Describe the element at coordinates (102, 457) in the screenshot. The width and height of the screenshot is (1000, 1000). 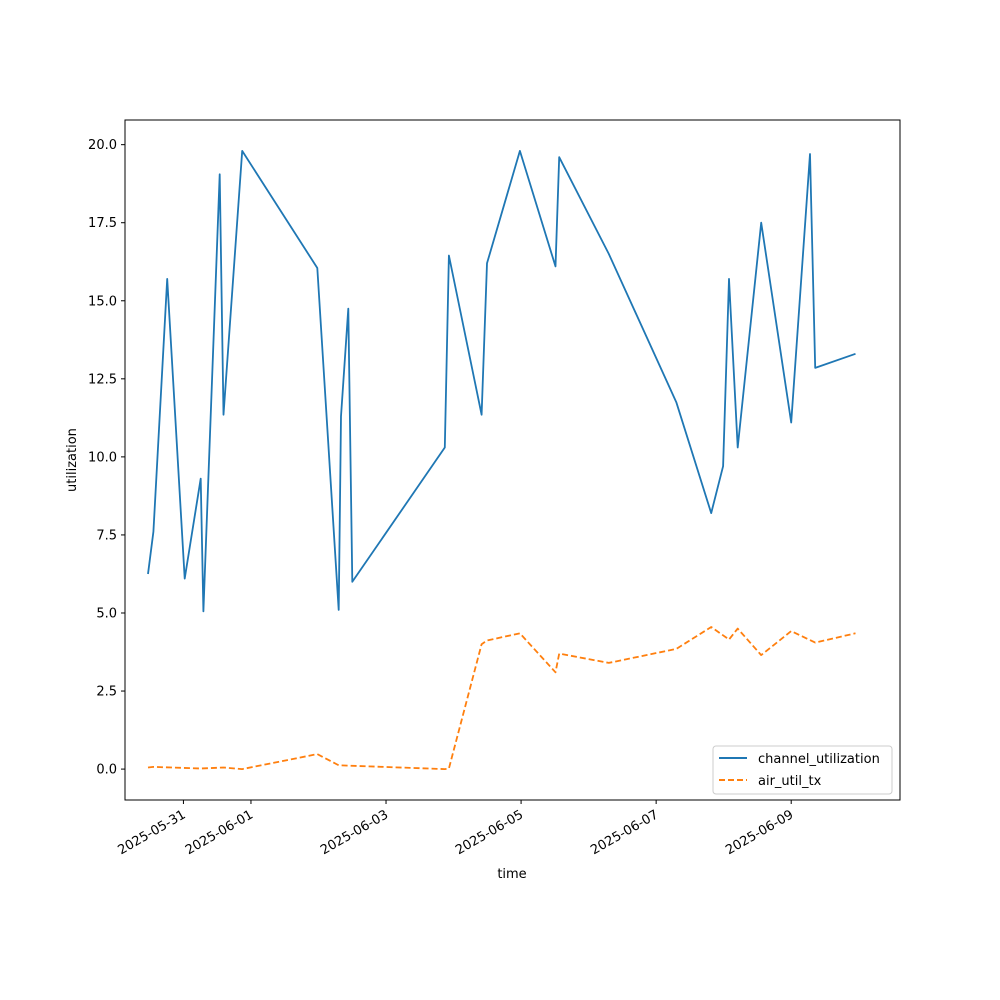
I see `y-tick-label: 10.0` at that location.